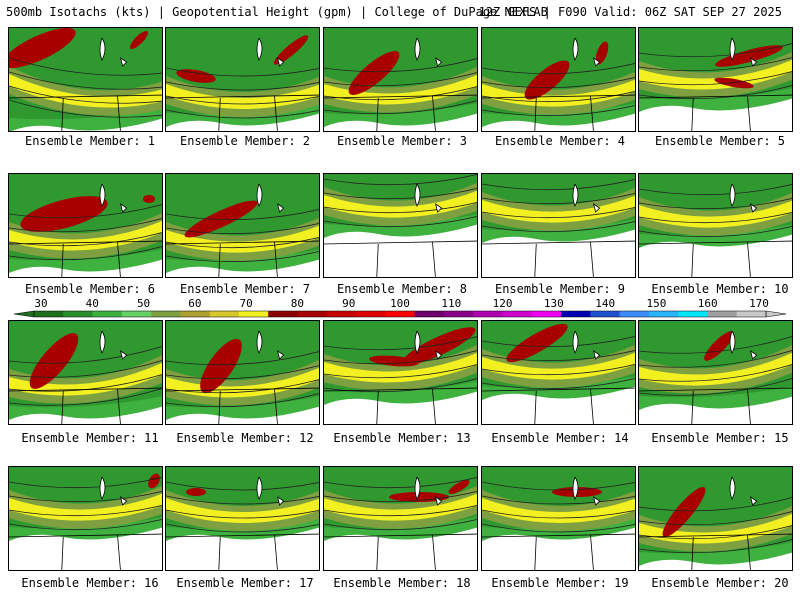 The width and height of the screenshot is (800, 600). Describe the element at coordinates (720, 583) in the screenshot. I see `ensemble-member-label: Ensemble Member: 20` at that location.